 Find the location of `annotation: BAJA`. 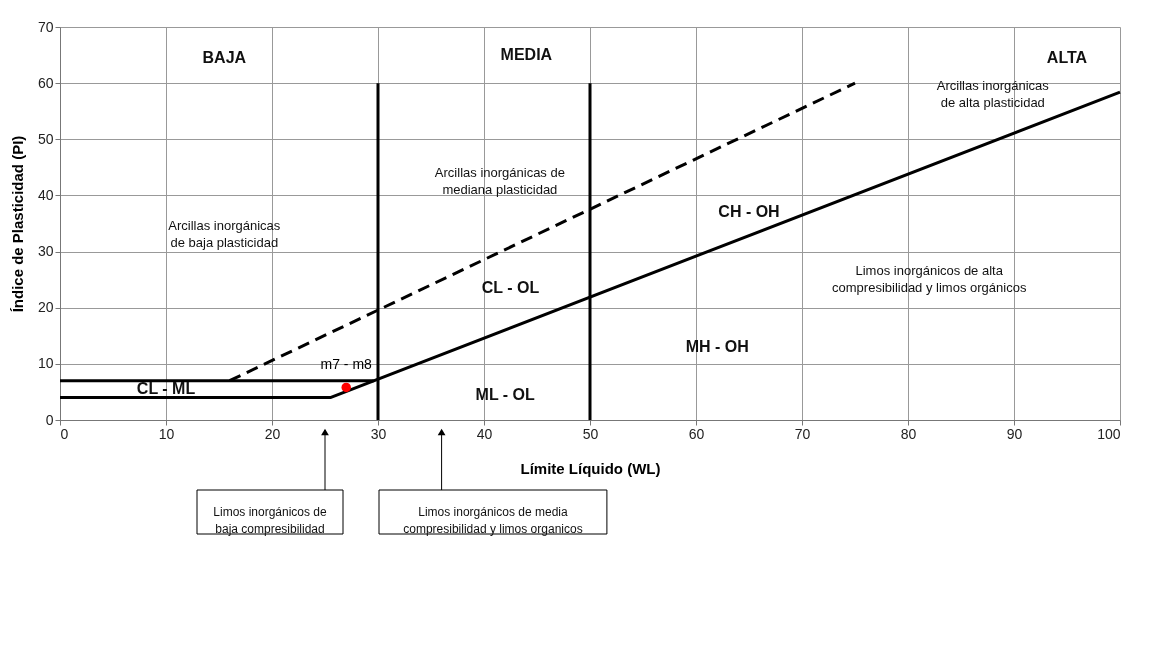

annotation: BAJA is located at coordinates (224, 58).